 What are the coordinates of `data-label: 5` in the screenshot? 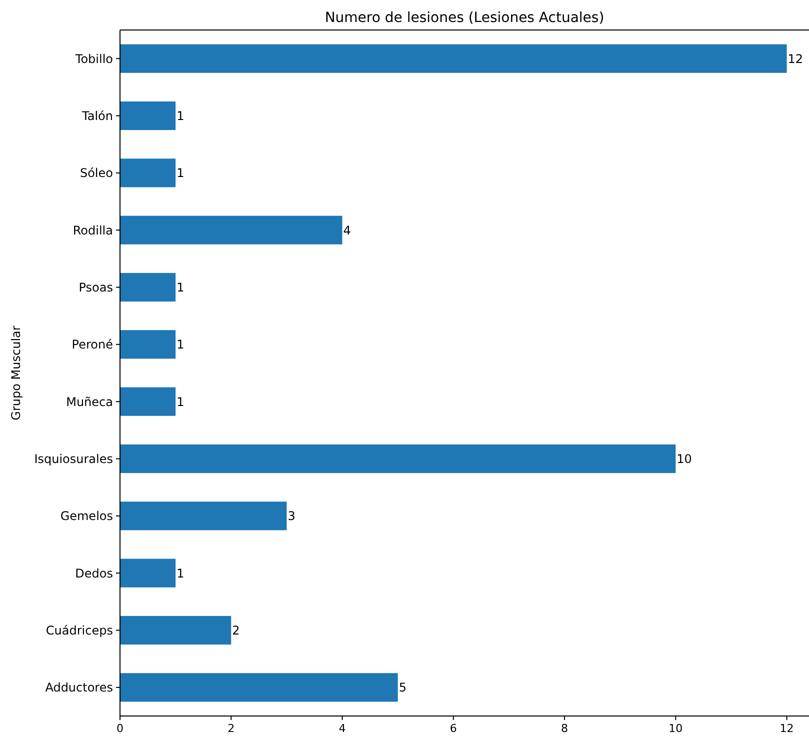 It's located at (402, 687).